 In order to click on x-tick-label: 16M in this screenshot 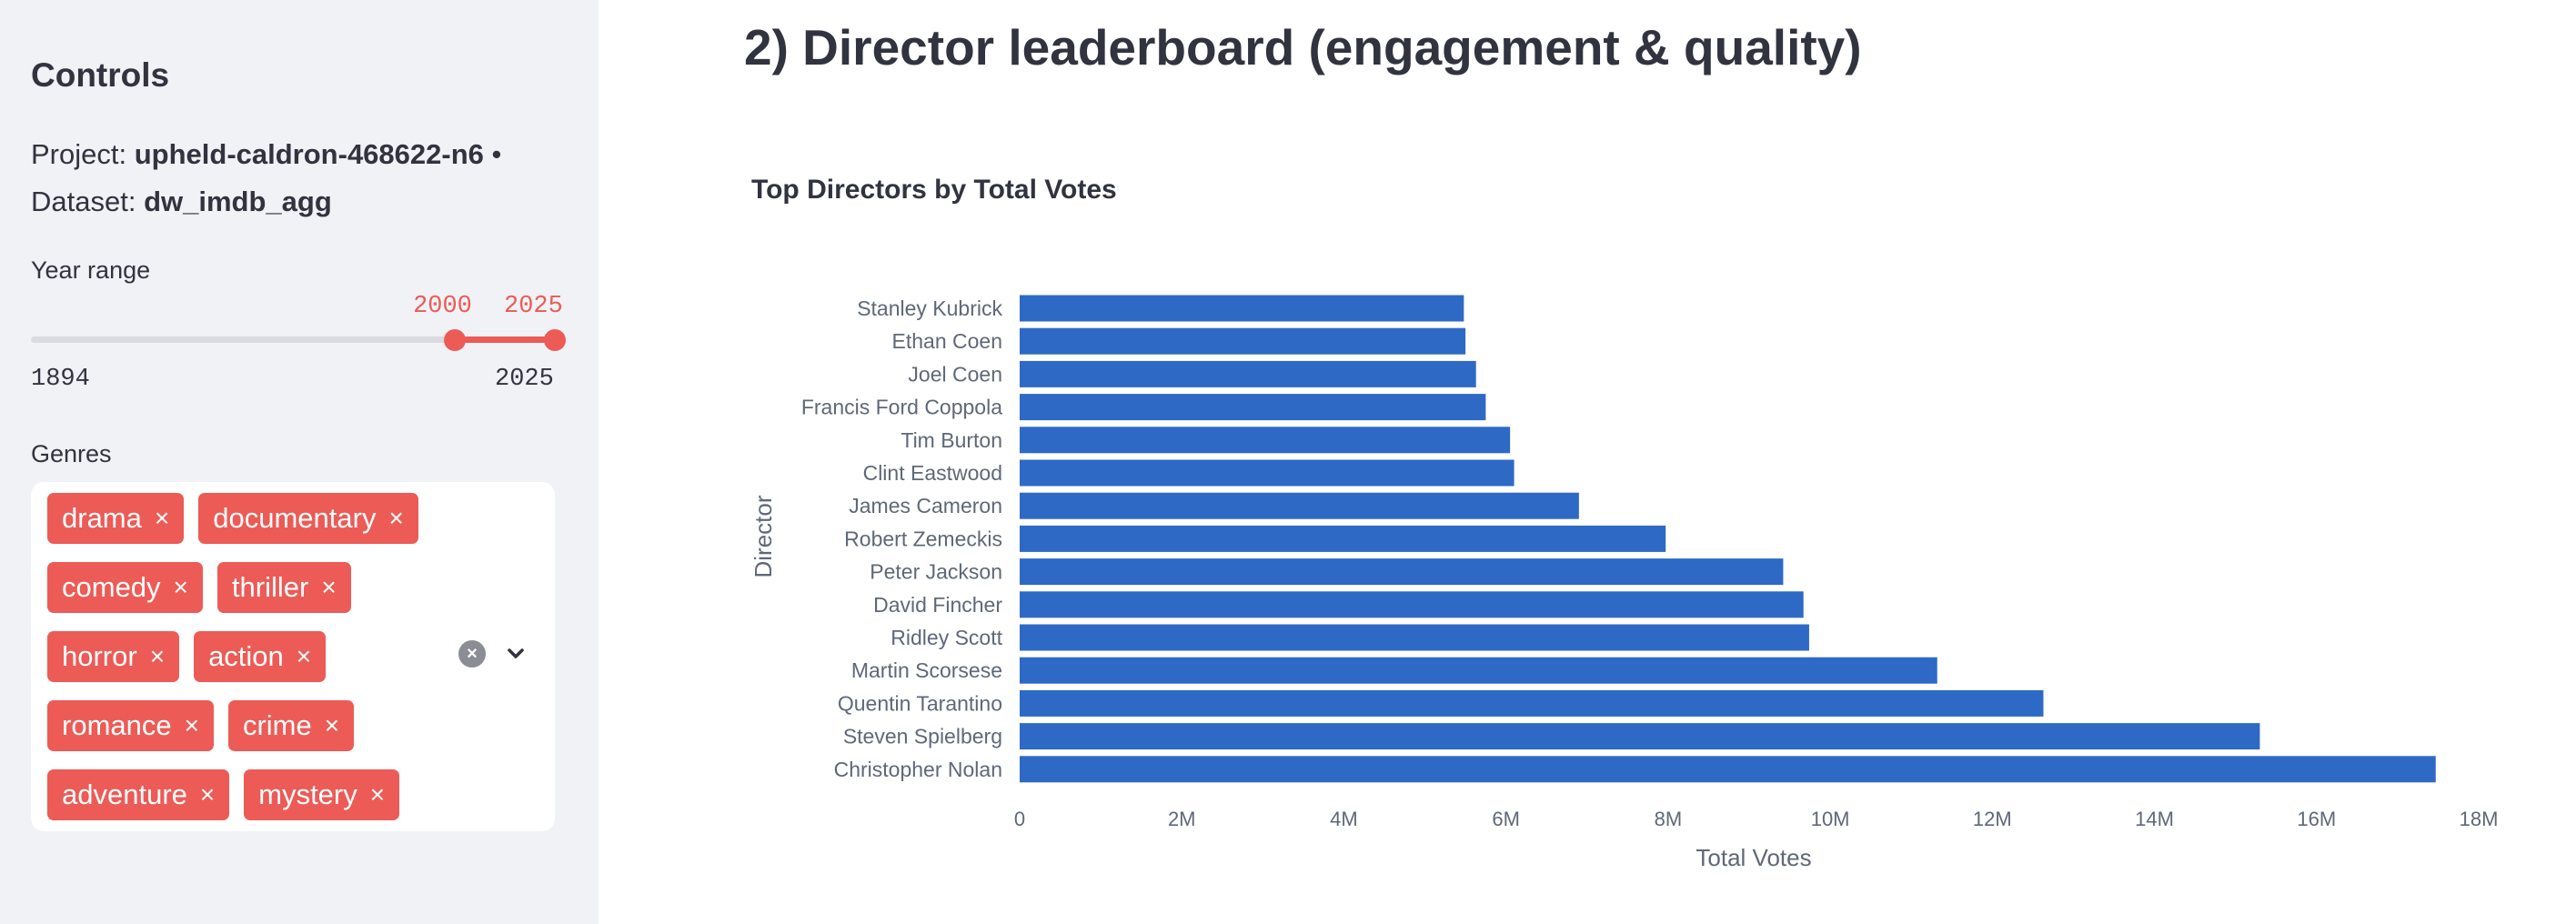, I will do `click(2316, 819)`.